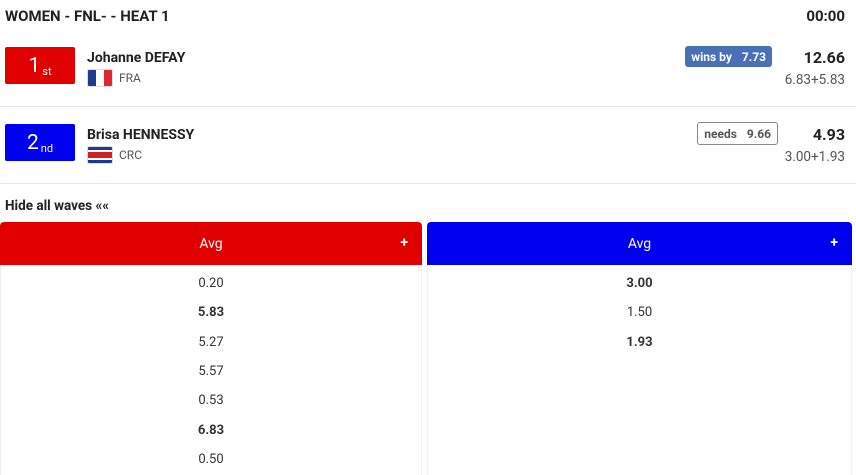 This screenshot has height=475, width=856. I want to click on wave-score: 1.50, so click(639, 313).